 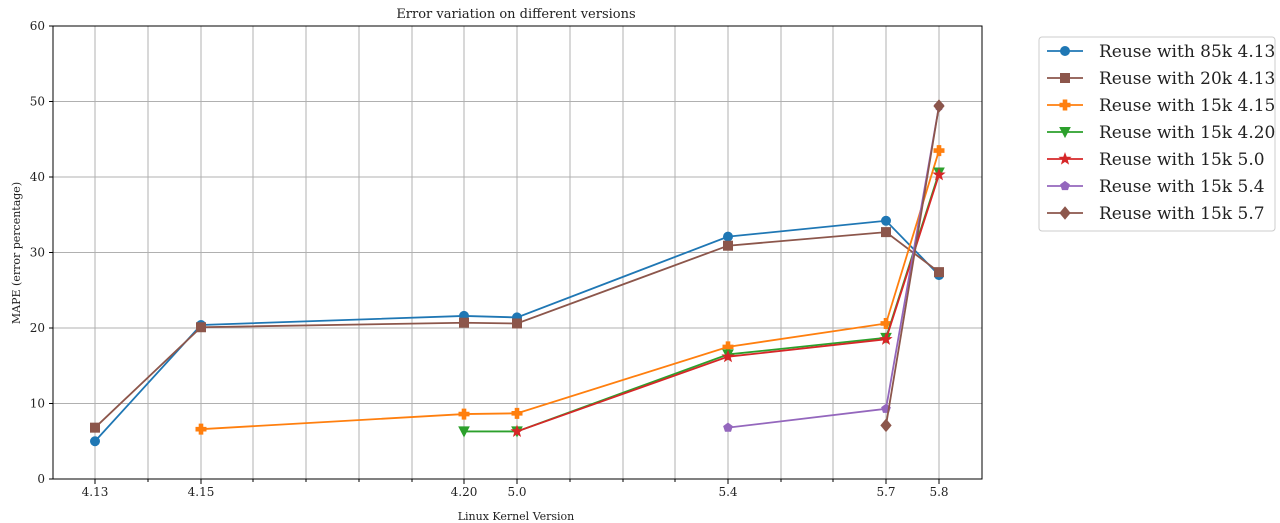 I want to click on x-tick-label: 5.4, so click(x=727, y=492).